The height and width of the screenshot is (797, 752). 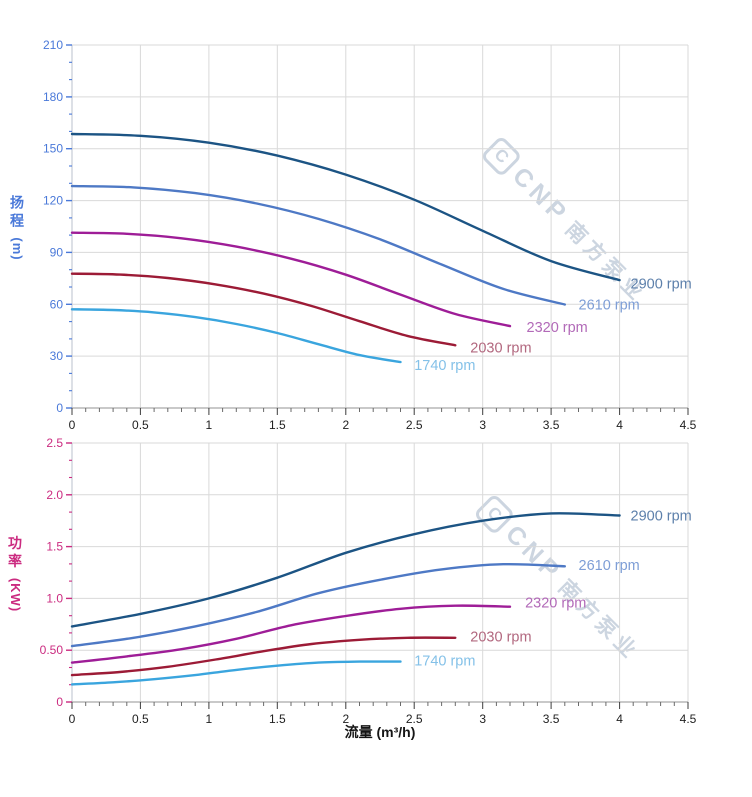 What do you see at coordinates (54, 443) in the screenshot?
I see `y-tick-label: 2.5` at bounding box center [54, 443].